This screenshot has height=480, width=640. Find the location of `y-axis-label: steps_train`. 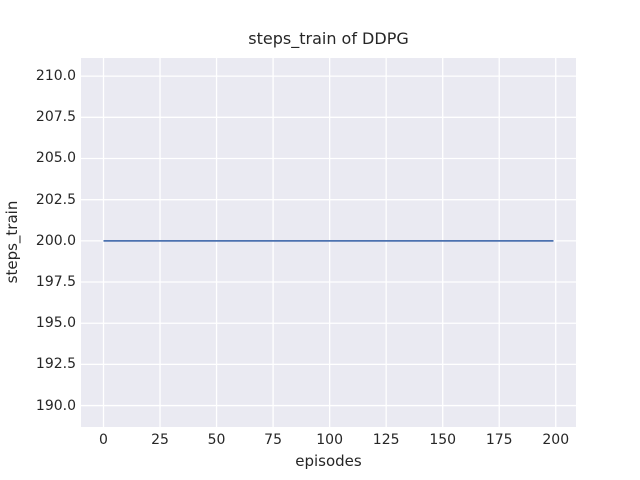

y-axis-label: steps_train is located at coordinates (12, 242).